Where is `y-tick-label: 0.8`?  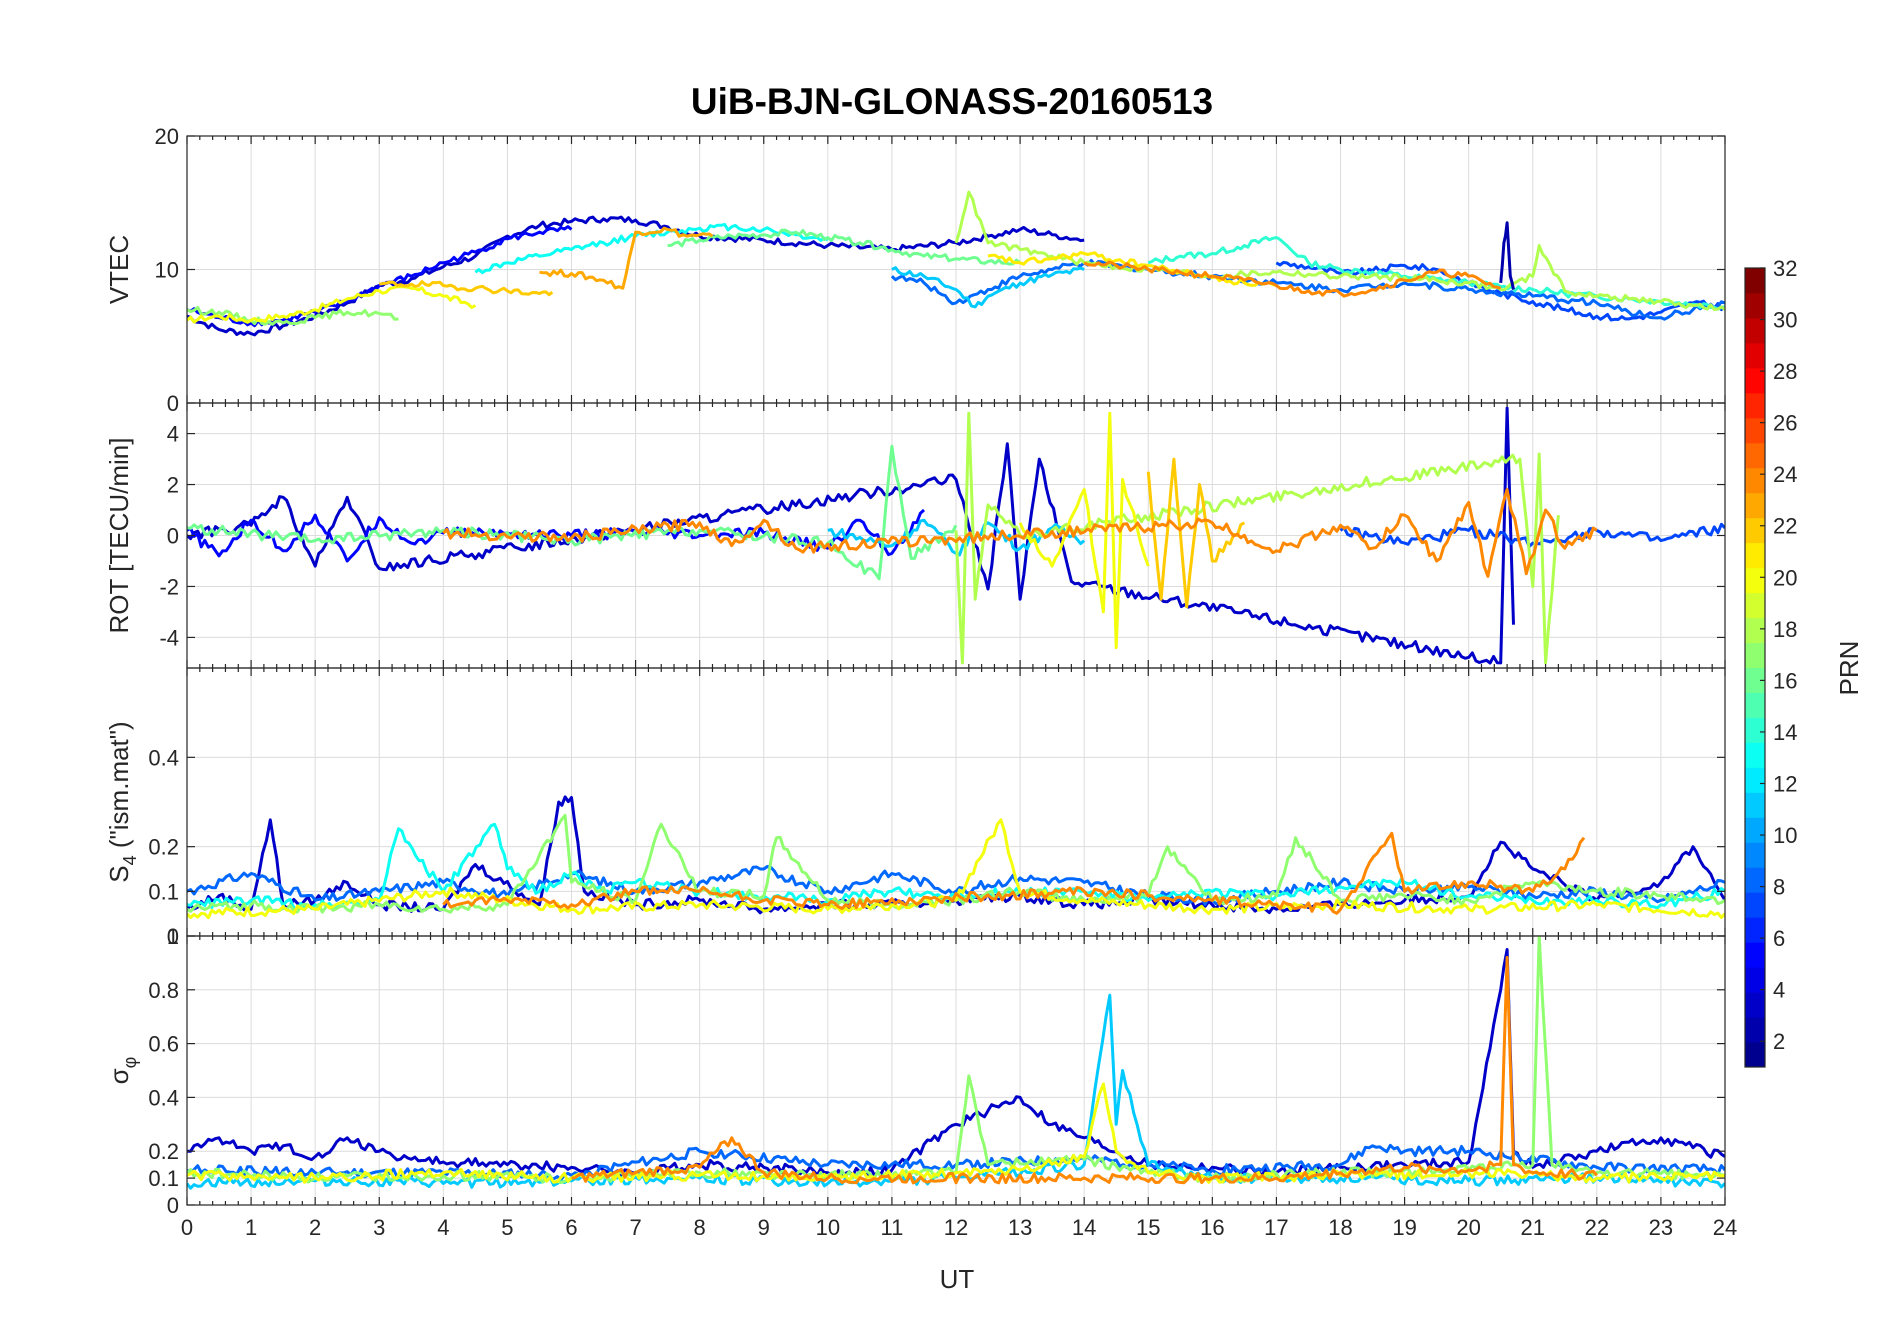
y-tick-label: 0.8 is located at coordinates (163, 990).